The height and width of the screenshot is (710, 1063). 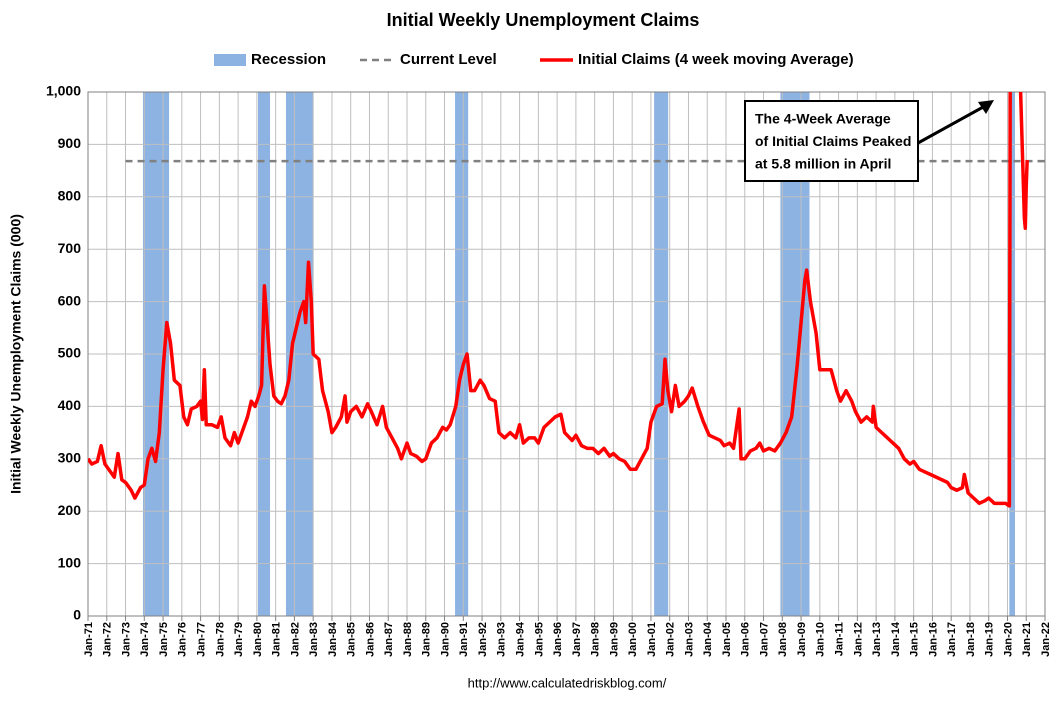 I want to click on x-tick-label: Jan-88, so click(x=408, y=639).